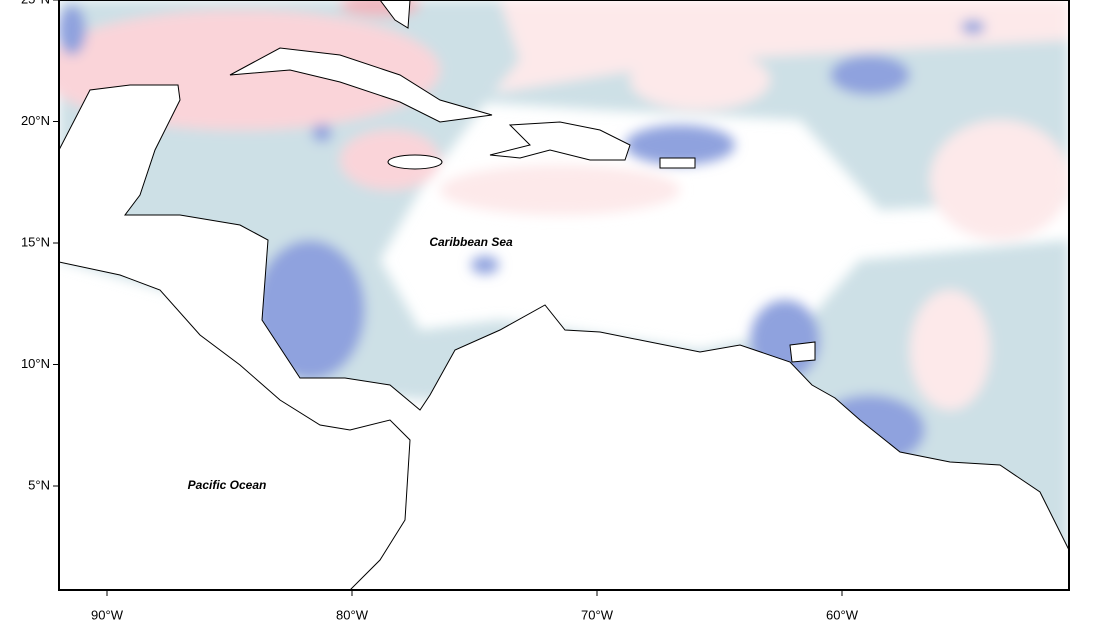 This screenshot has height=635, width=1100. Describe the element at coordinates (107, 614) in the screenshot. I see `lon-tick-label: 90°W` at that location.